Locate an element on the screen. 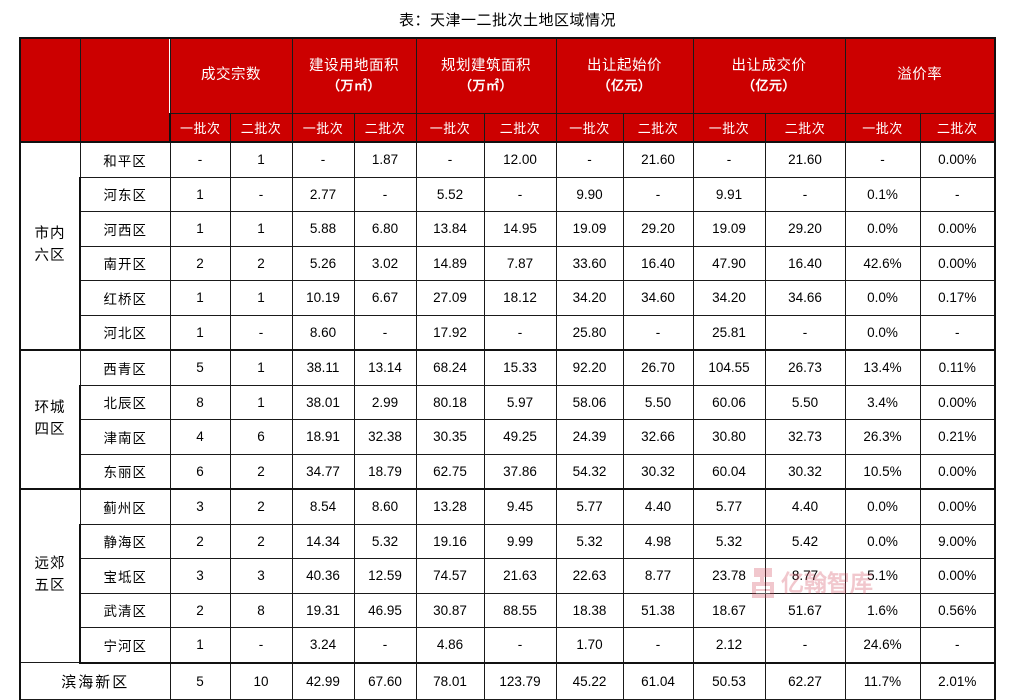 This screenshot has width=1015, height=700. data-cell: 1.6% is located at coordinates (882, 610).